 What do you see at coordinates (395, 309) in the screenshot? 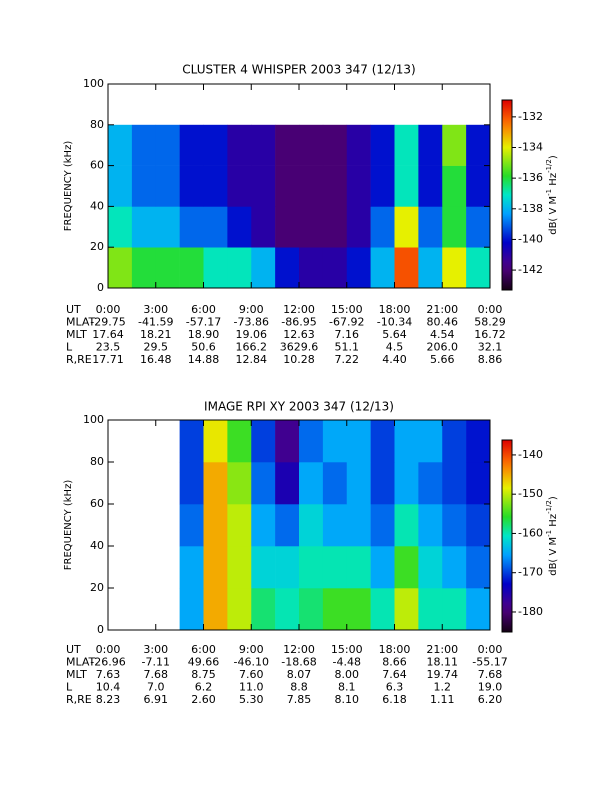
I see `x-tick-label: 18:00` at bounding box center [395, 309].